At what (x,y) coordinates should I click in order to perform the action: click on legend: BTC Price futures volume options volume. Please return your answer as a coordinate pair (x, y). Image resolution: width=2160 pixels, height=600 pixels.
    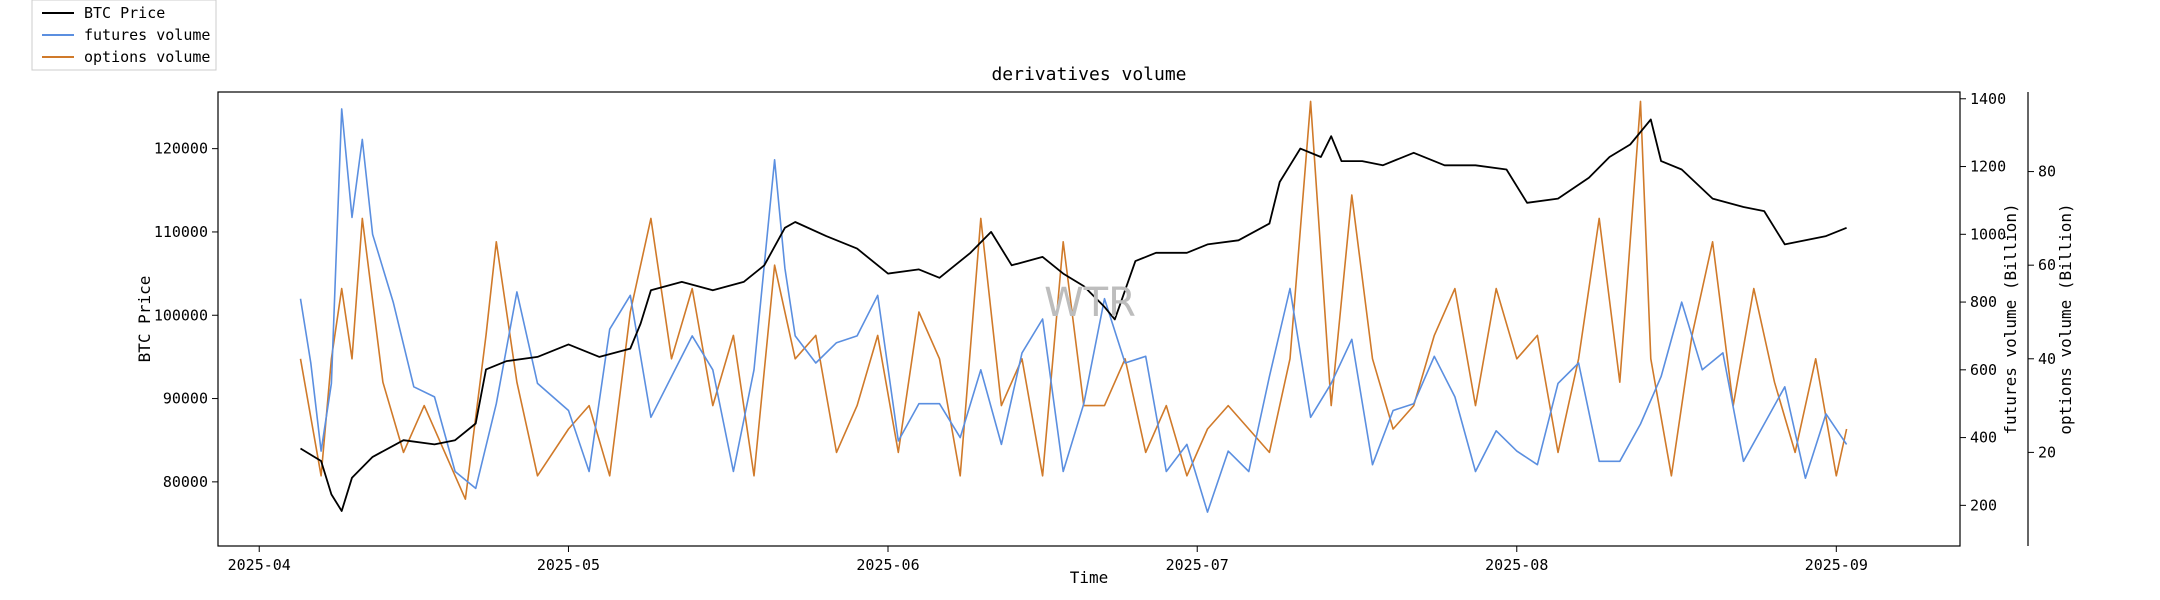
    Looking at the image, I should click on (124, 35).